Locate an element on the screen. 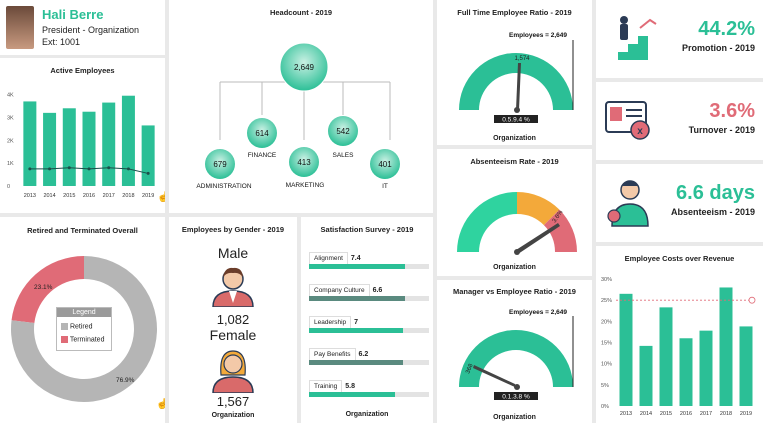 The height and width of the screenshot is (423, 763). survey-item-value: 6.6 is located at coordinates (377, 290).